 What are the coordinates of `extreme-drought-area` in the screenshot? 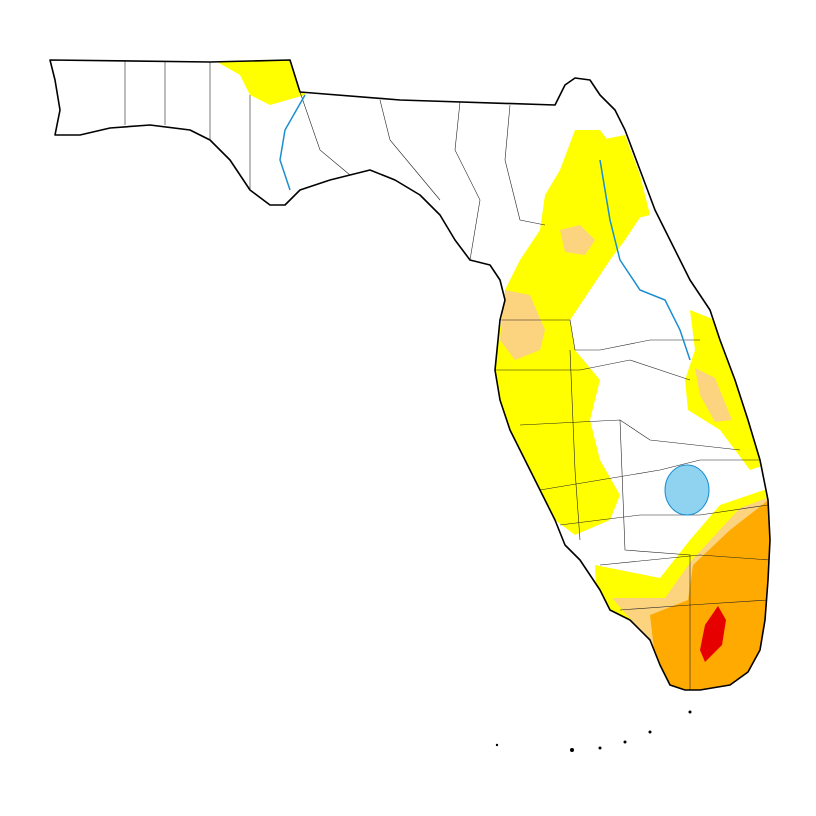 It's located at (713, 634).